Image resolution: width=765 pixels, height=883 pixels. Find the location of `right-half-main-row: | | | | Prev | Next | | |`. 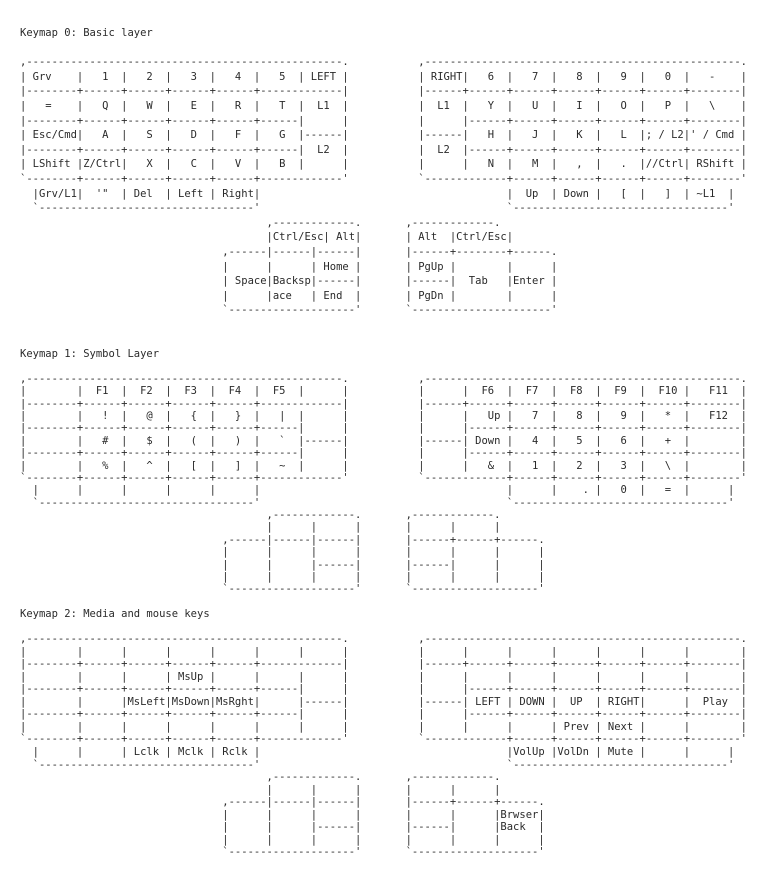

right-half-main-row: | | | | Prev | Next | | | is located at coordinates (582, 726).